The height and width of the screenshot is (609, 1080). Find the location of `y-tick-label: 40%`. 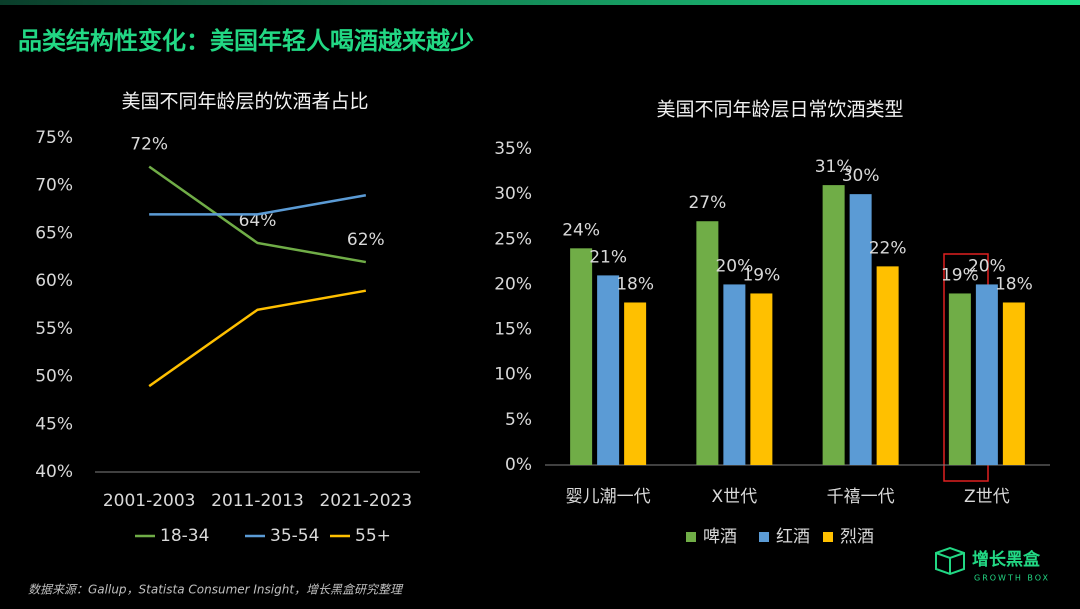

y-tick-label: 40% is located at coordinates (54, 472).